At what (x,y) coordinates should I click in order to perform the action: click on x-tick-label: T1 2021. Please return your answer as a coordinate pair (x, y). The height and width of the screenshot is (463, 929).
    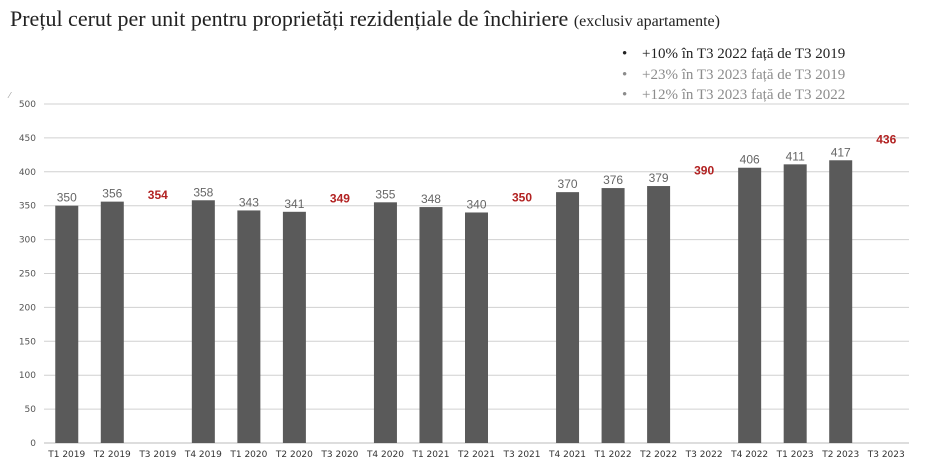
    Looking at the image, I should click on (430, 455).